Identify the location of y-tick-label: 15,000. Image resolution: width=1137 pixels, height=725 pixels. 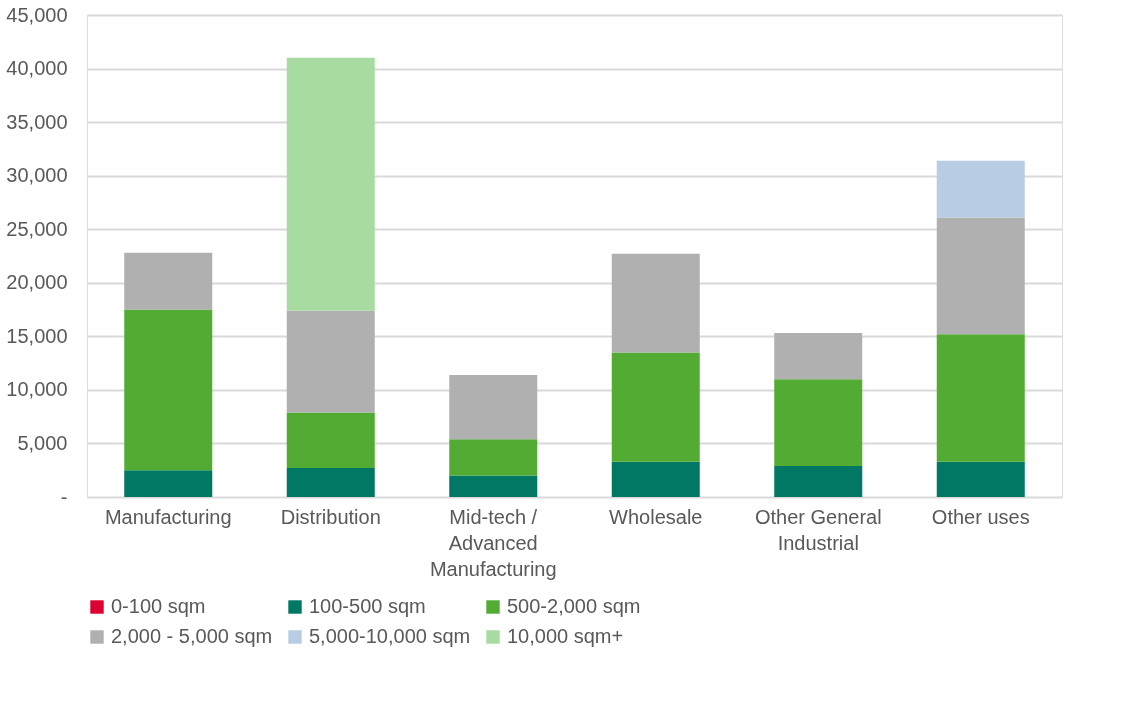
(37, 335).